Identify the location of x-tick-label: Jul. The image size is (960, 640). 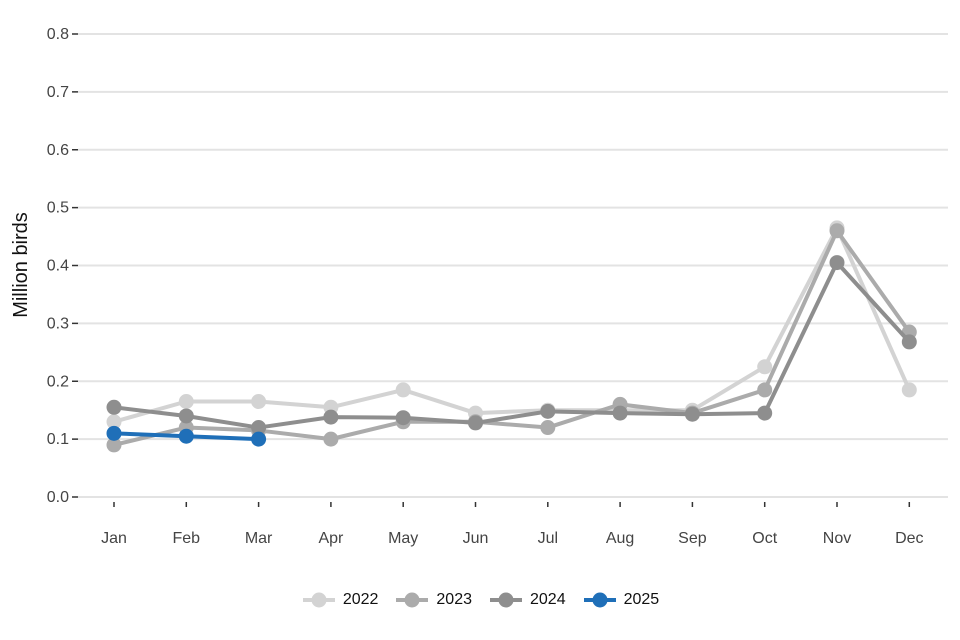
(548, 538).